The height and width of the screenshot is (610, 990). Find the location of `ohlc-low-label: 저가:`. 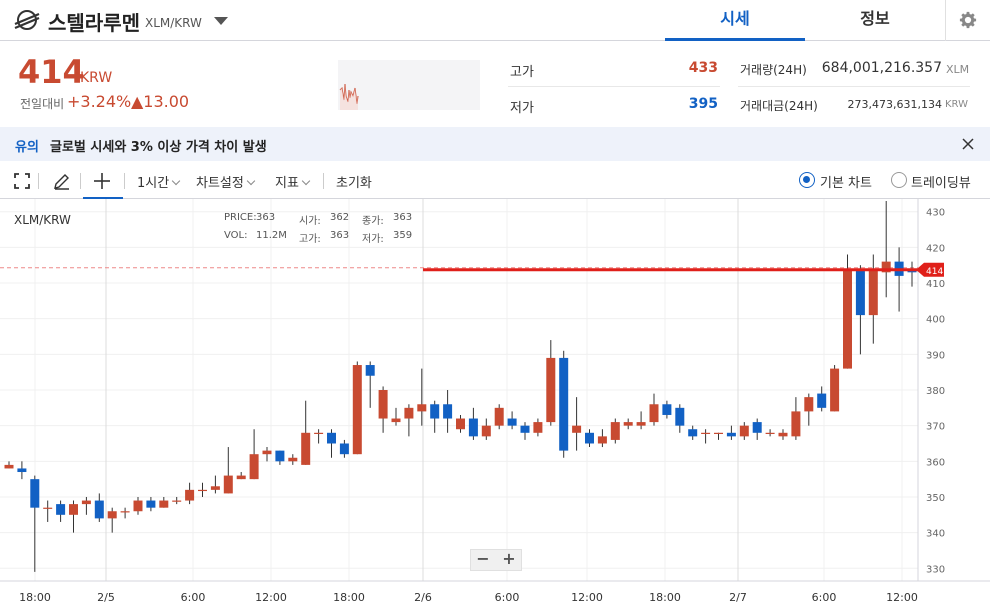

ohlc-low-label: 저가: is located at coordinates (373, 239).